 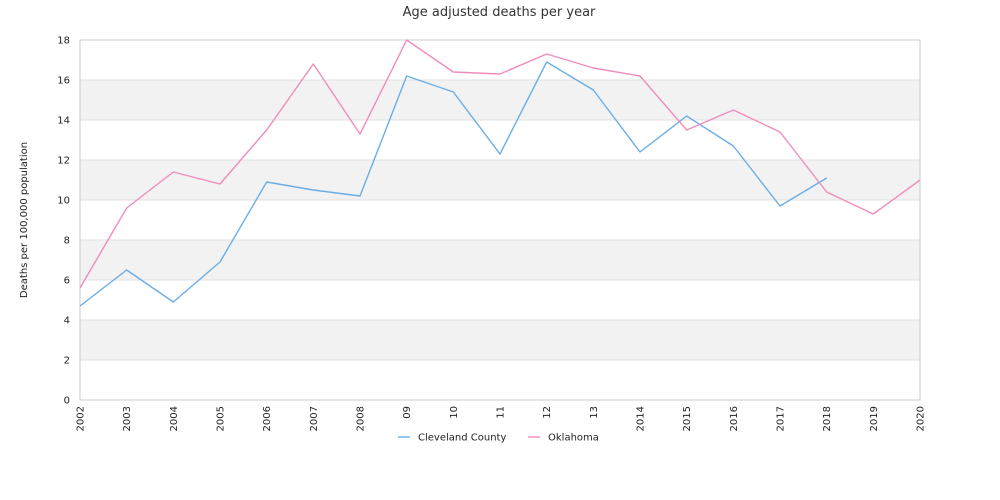 What do you see at coordinates (781, 418) in the screenshot?
I see `x-tick-label: 2017` at bounding box center [781, 418].